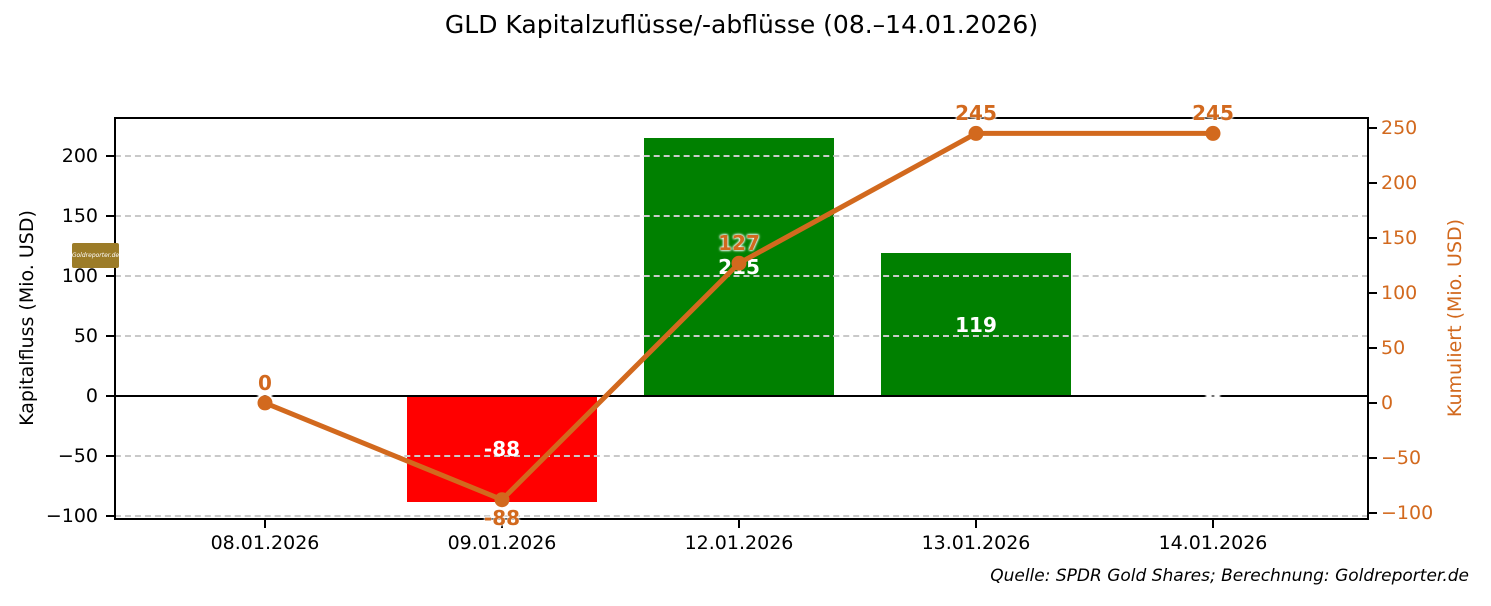 The image size is (1491, 606). I want to click on zero-axis-line, so click(741, 396).